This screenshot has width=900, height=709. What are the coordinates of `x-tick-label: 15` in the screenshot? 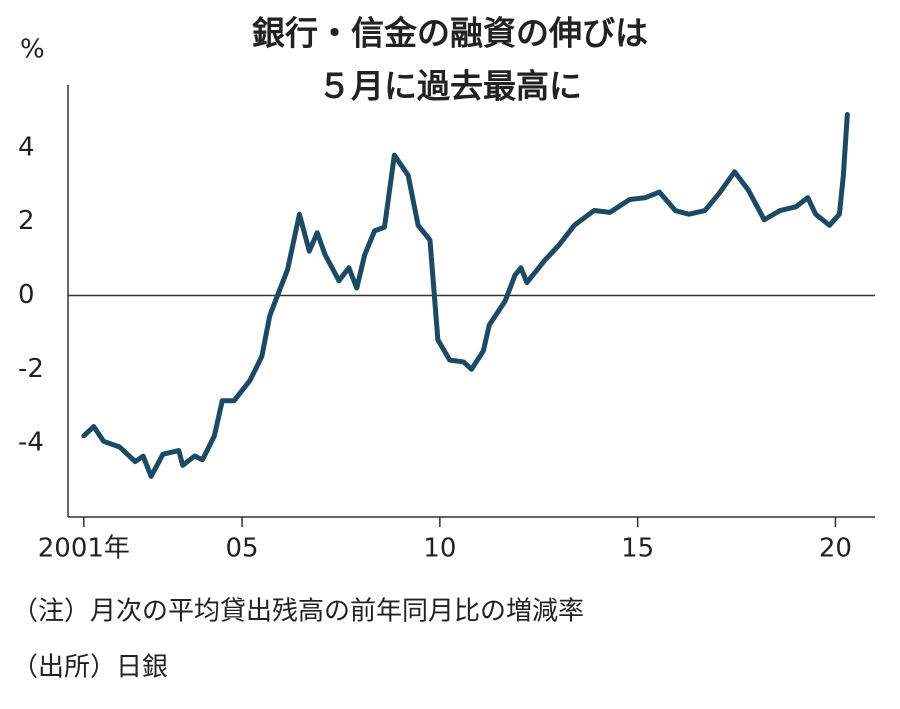 It's located at (637, 549).